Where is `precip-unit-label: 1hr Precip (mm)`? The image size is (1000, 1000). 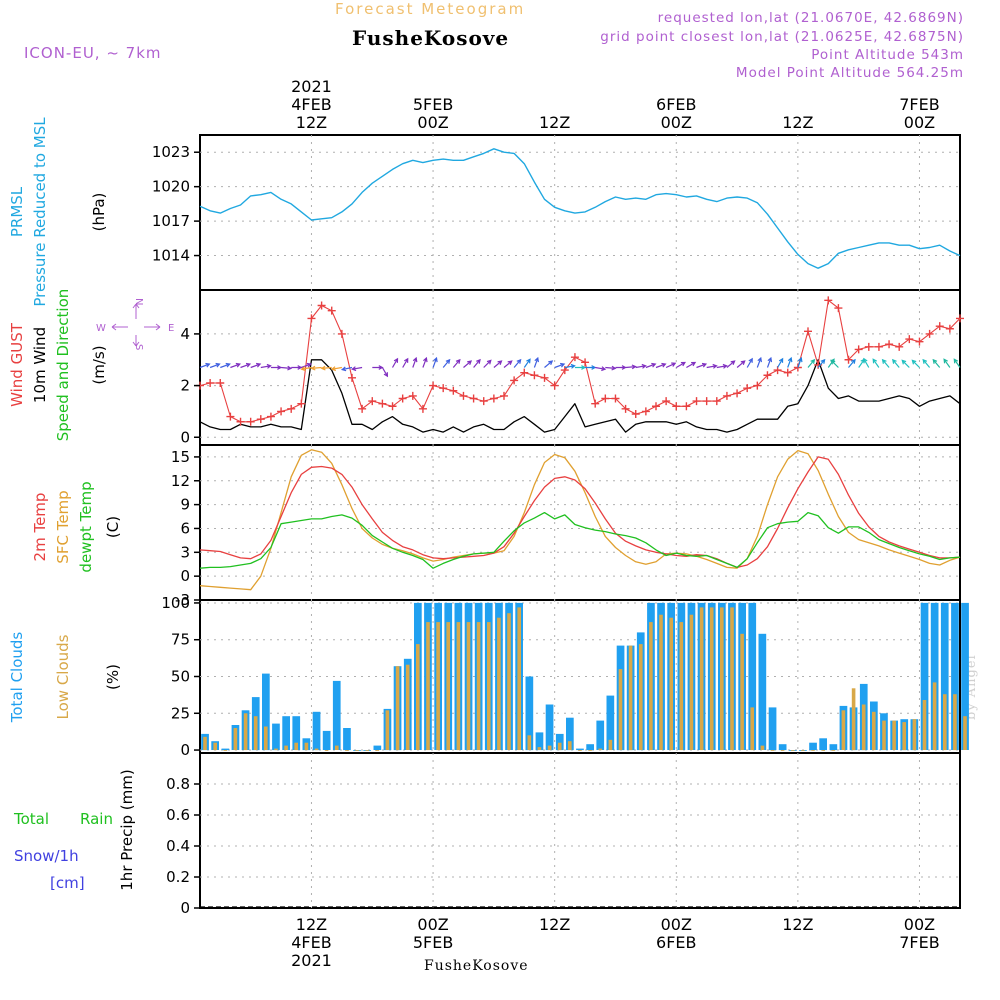
precip-unit-label: 1hr Precip (mm) is located at coordinates (127, 829).